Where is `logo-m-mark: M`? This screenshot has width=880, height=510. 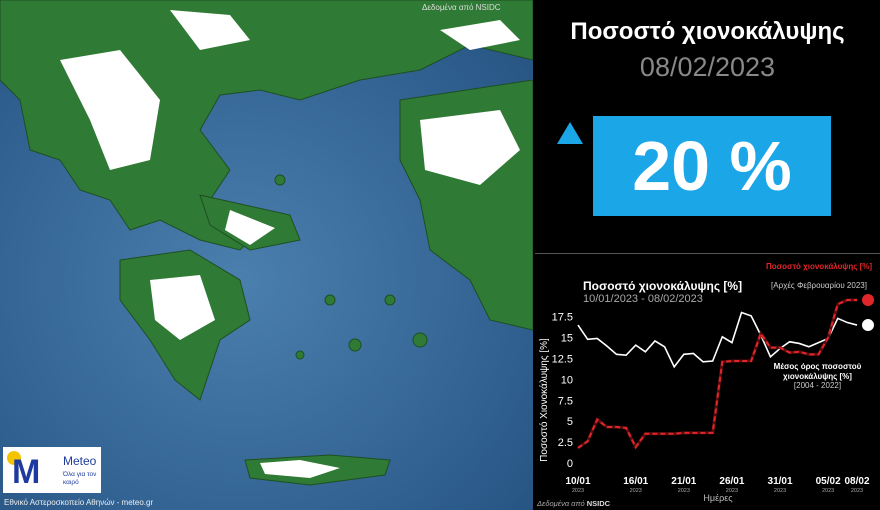 logo-m-mark: M is located at coordinates (26, 472).